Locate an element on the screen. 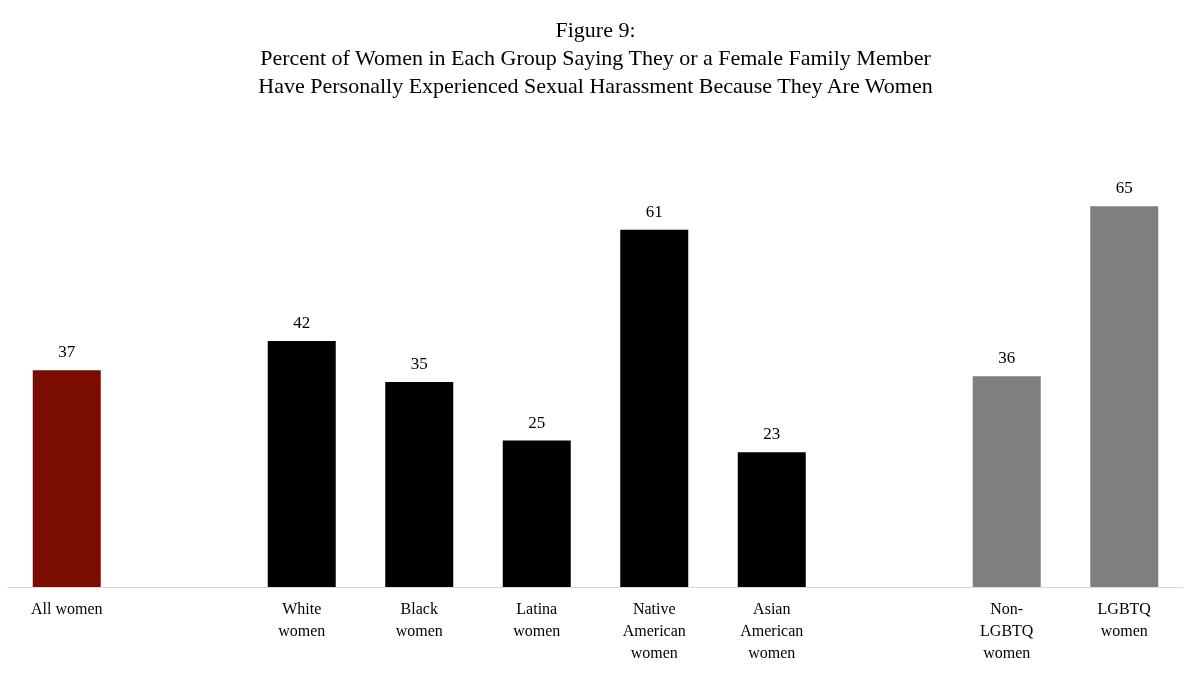 The height and width of the screenshot is (682, 1191). x-tick-label: Black women is located at coordinates (419, 619).